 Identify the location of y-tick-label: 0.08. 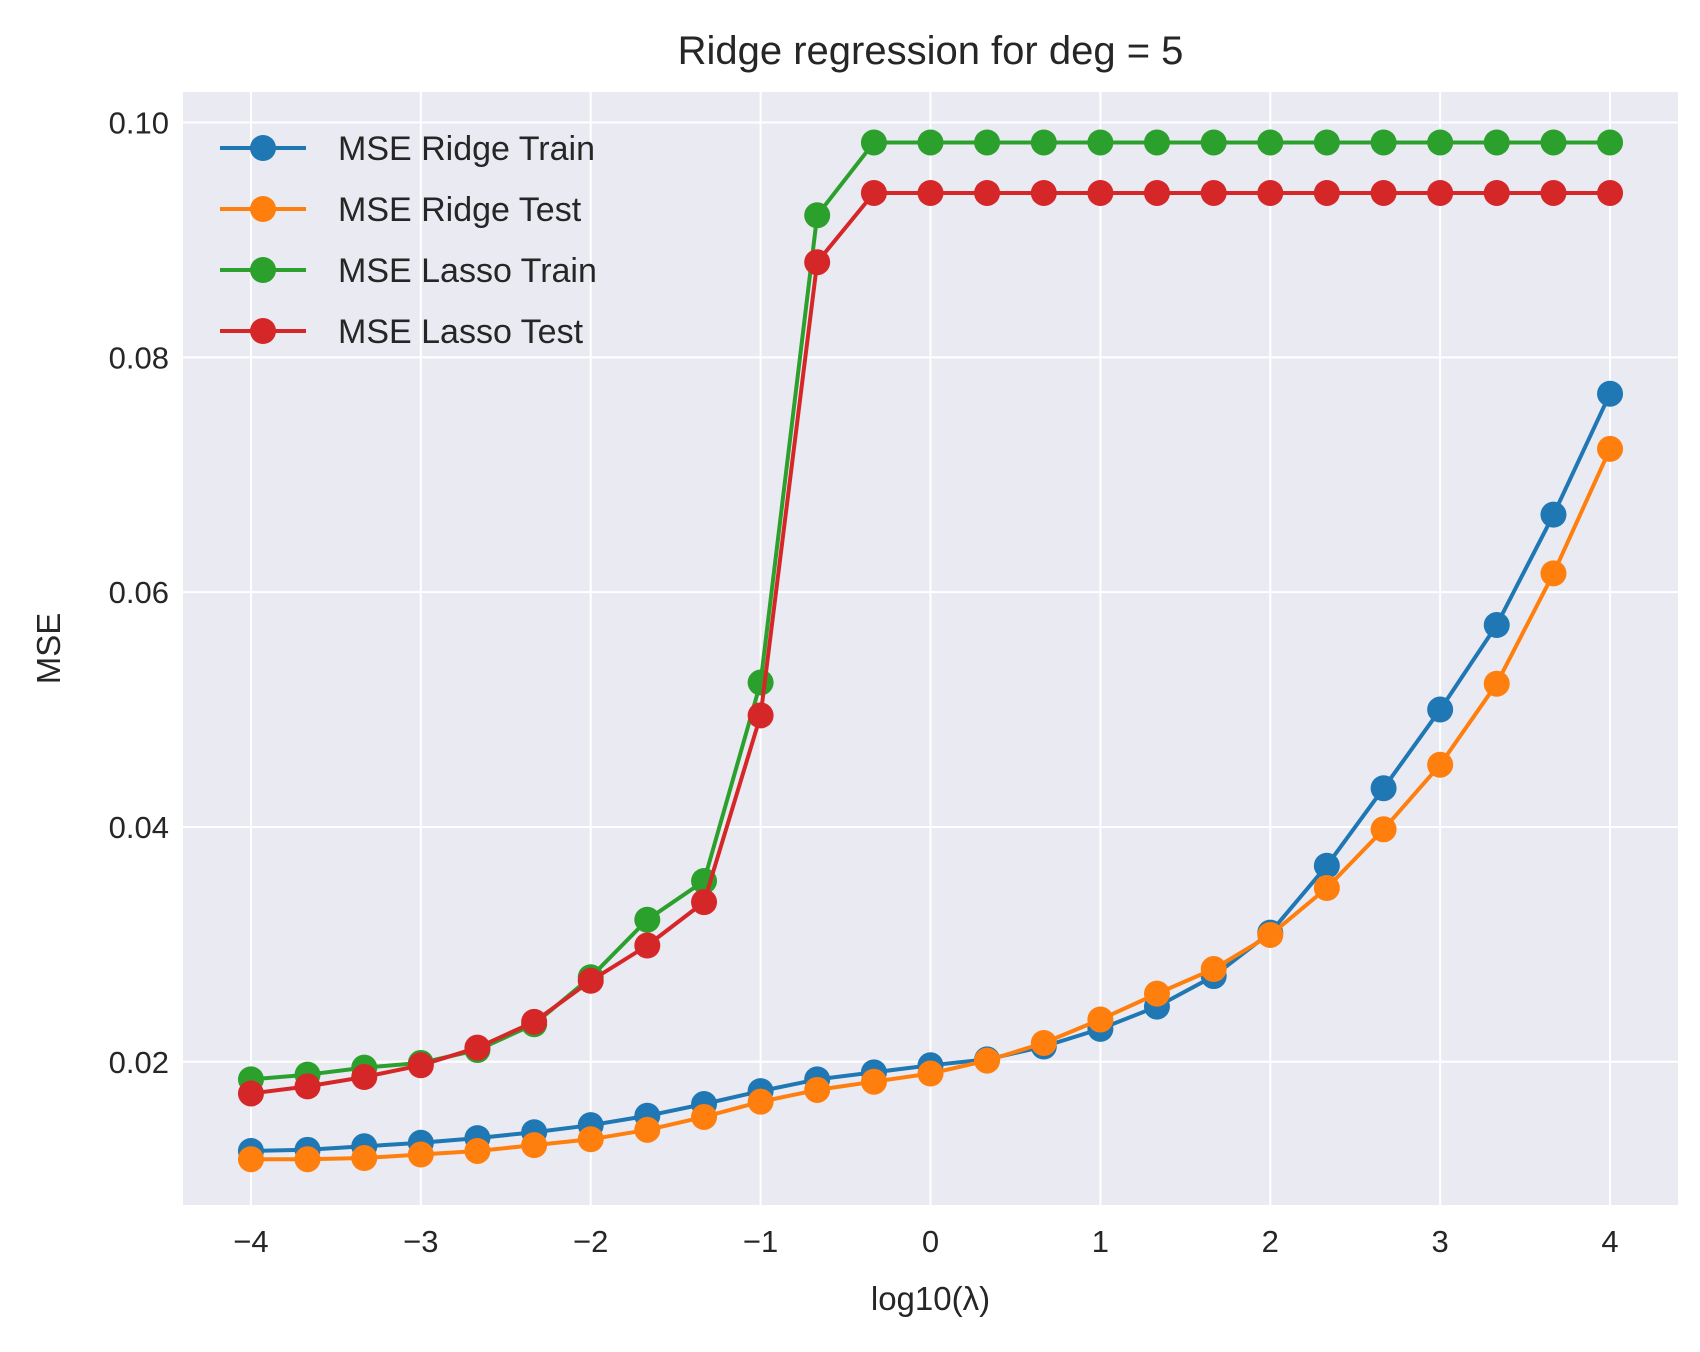
(139, 357).